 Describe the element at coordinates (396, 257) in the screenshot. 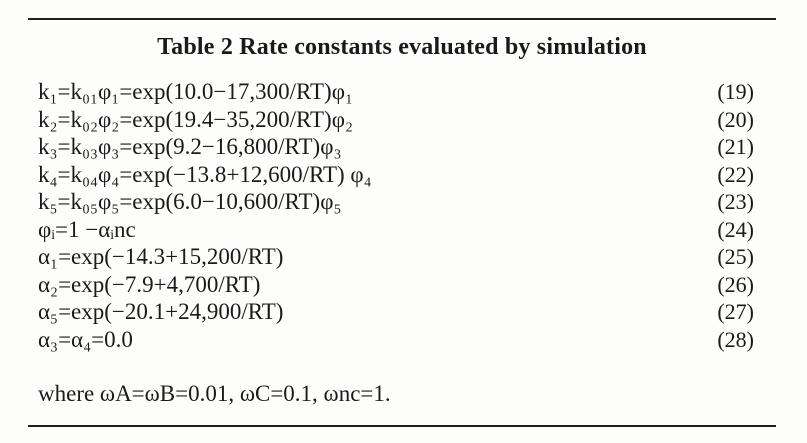

I see `equation-row: α₁=exp(−14.3+15,200/RT) (25)` at that location.